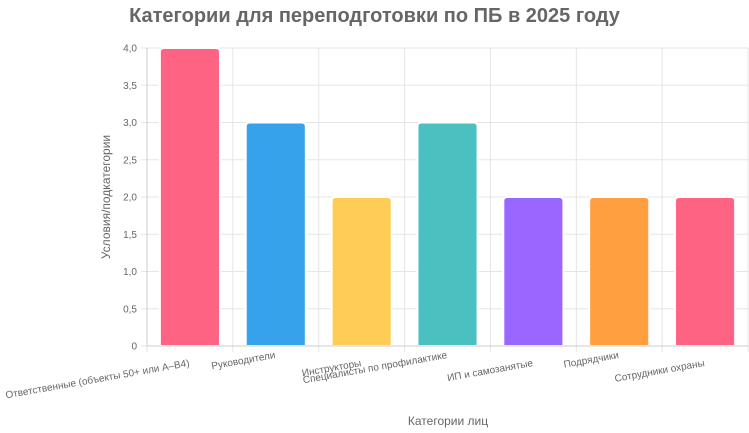 The image size is (749, 433). Describe the element at coordinates (130, 123) in the screenshot. I see `y-tick-label: 3,0` at that location.